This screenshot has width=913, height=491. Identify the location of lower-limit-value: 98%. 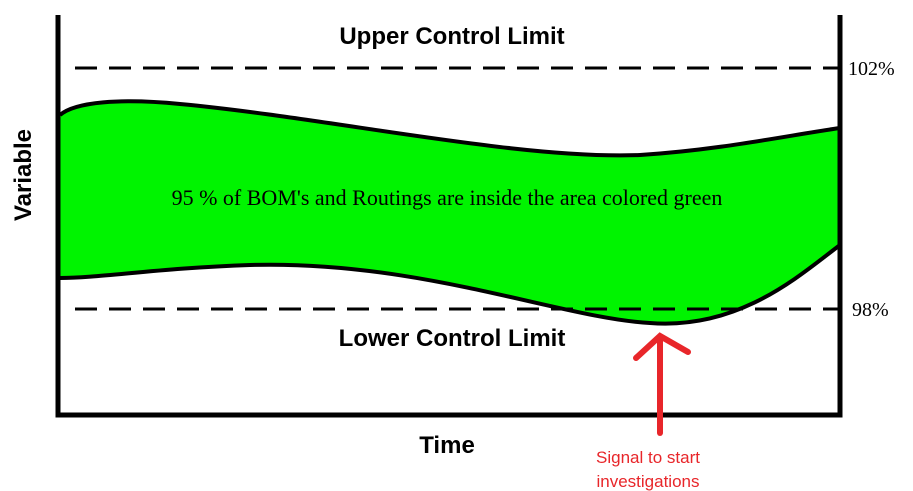
(870, 310).